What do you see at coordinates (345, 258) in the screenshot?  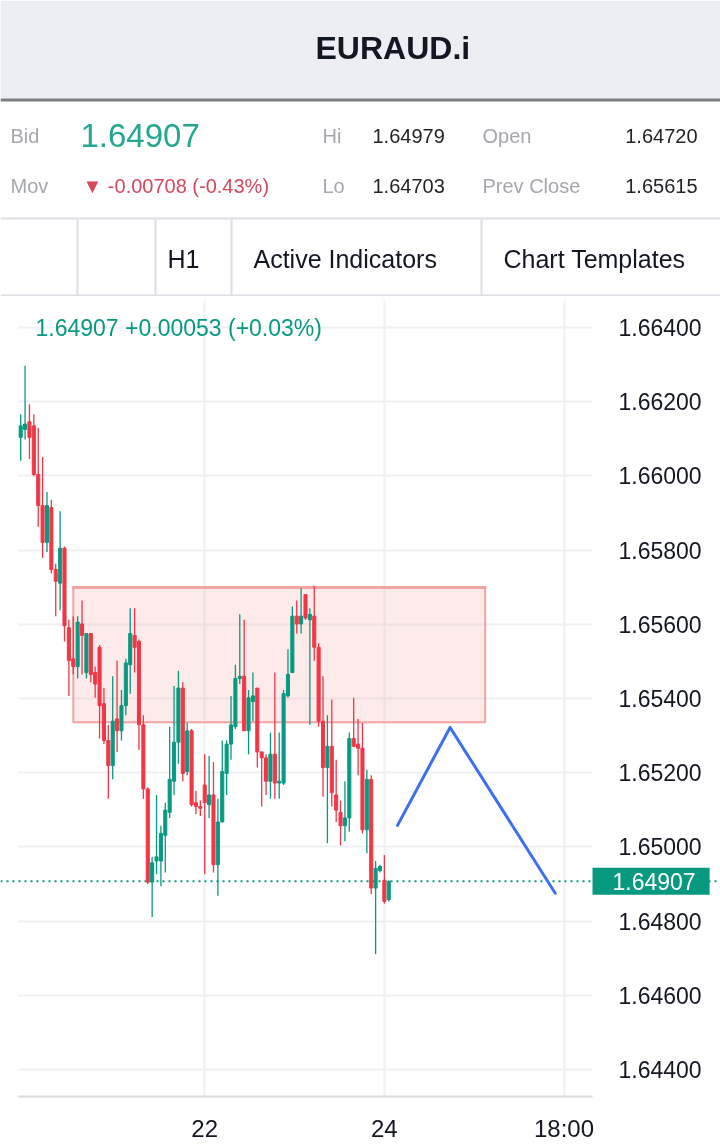 I see `text: Active Indicators` at bounding box center [345, 258].